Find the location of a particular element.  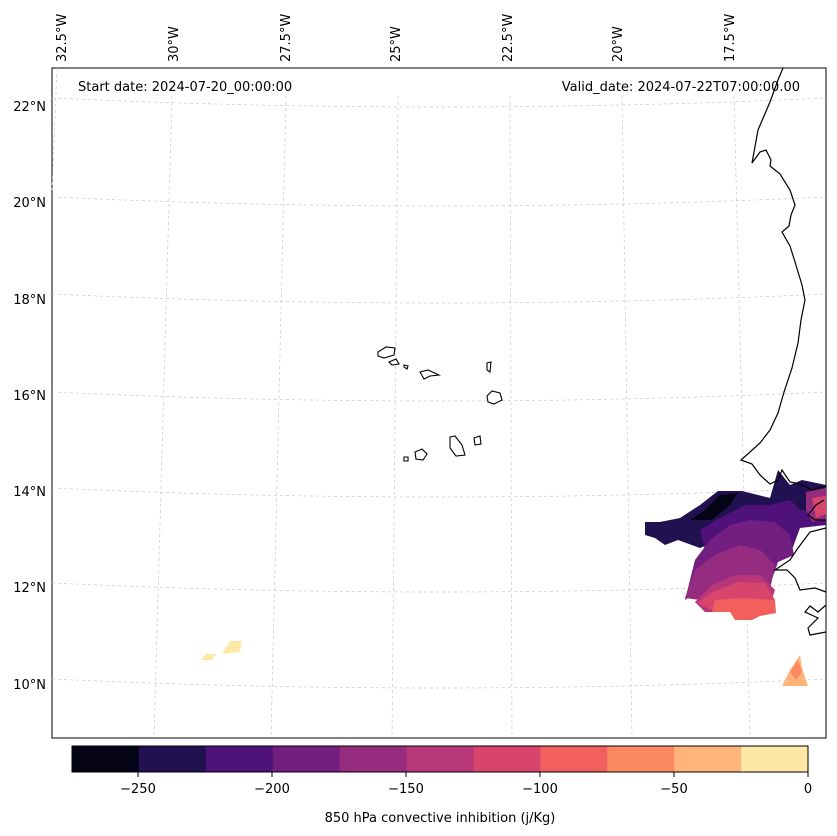

island-sao-vicente is located at coordinates (394, 362).